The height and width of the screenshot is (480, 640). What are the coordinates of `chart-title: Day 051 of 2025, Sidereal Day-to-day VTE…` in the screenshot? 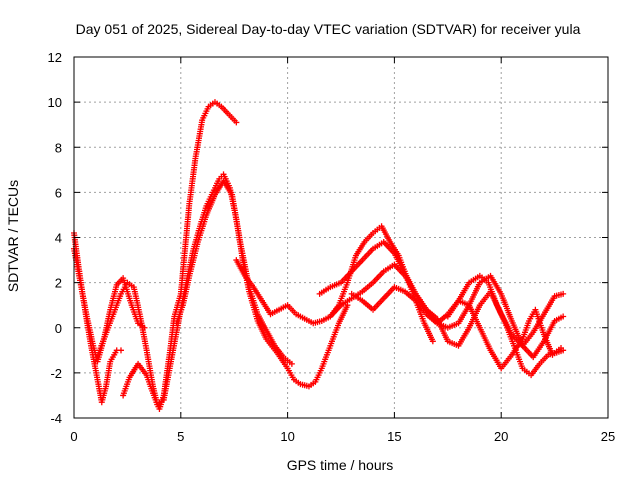 It's located at (328, 29).